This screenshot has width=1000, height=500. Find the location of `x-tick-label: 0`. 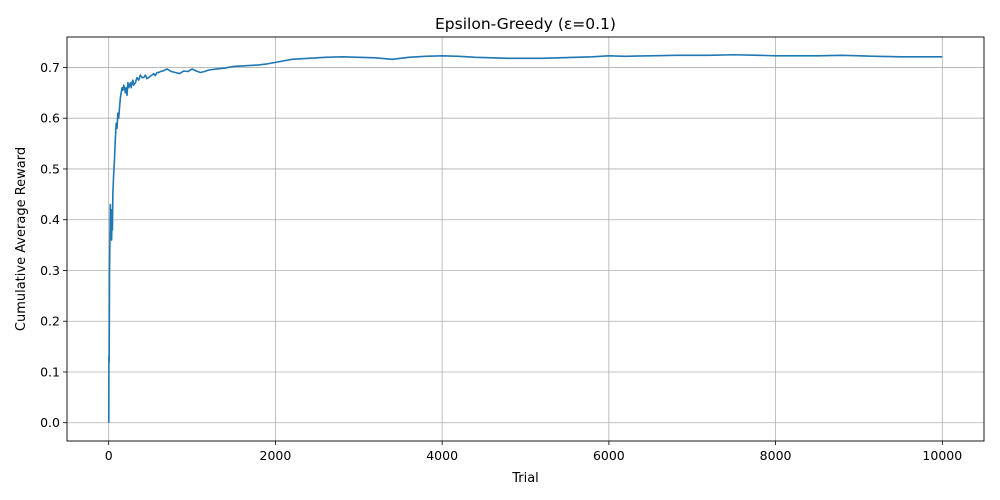

x-tick-label: 0 is located at coordinates (109, 455).